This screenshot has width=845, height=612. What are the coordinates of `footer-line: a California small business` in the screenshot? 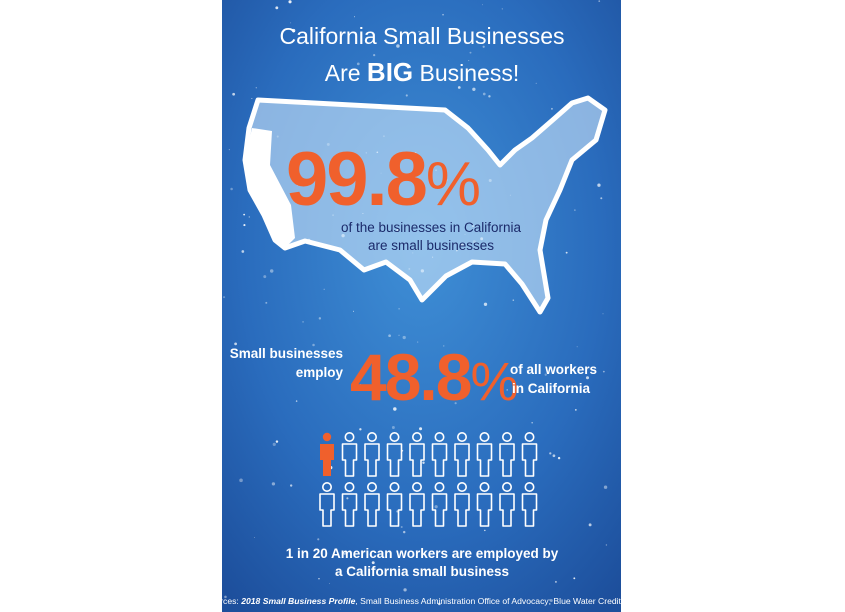 It's located at (422, 571).